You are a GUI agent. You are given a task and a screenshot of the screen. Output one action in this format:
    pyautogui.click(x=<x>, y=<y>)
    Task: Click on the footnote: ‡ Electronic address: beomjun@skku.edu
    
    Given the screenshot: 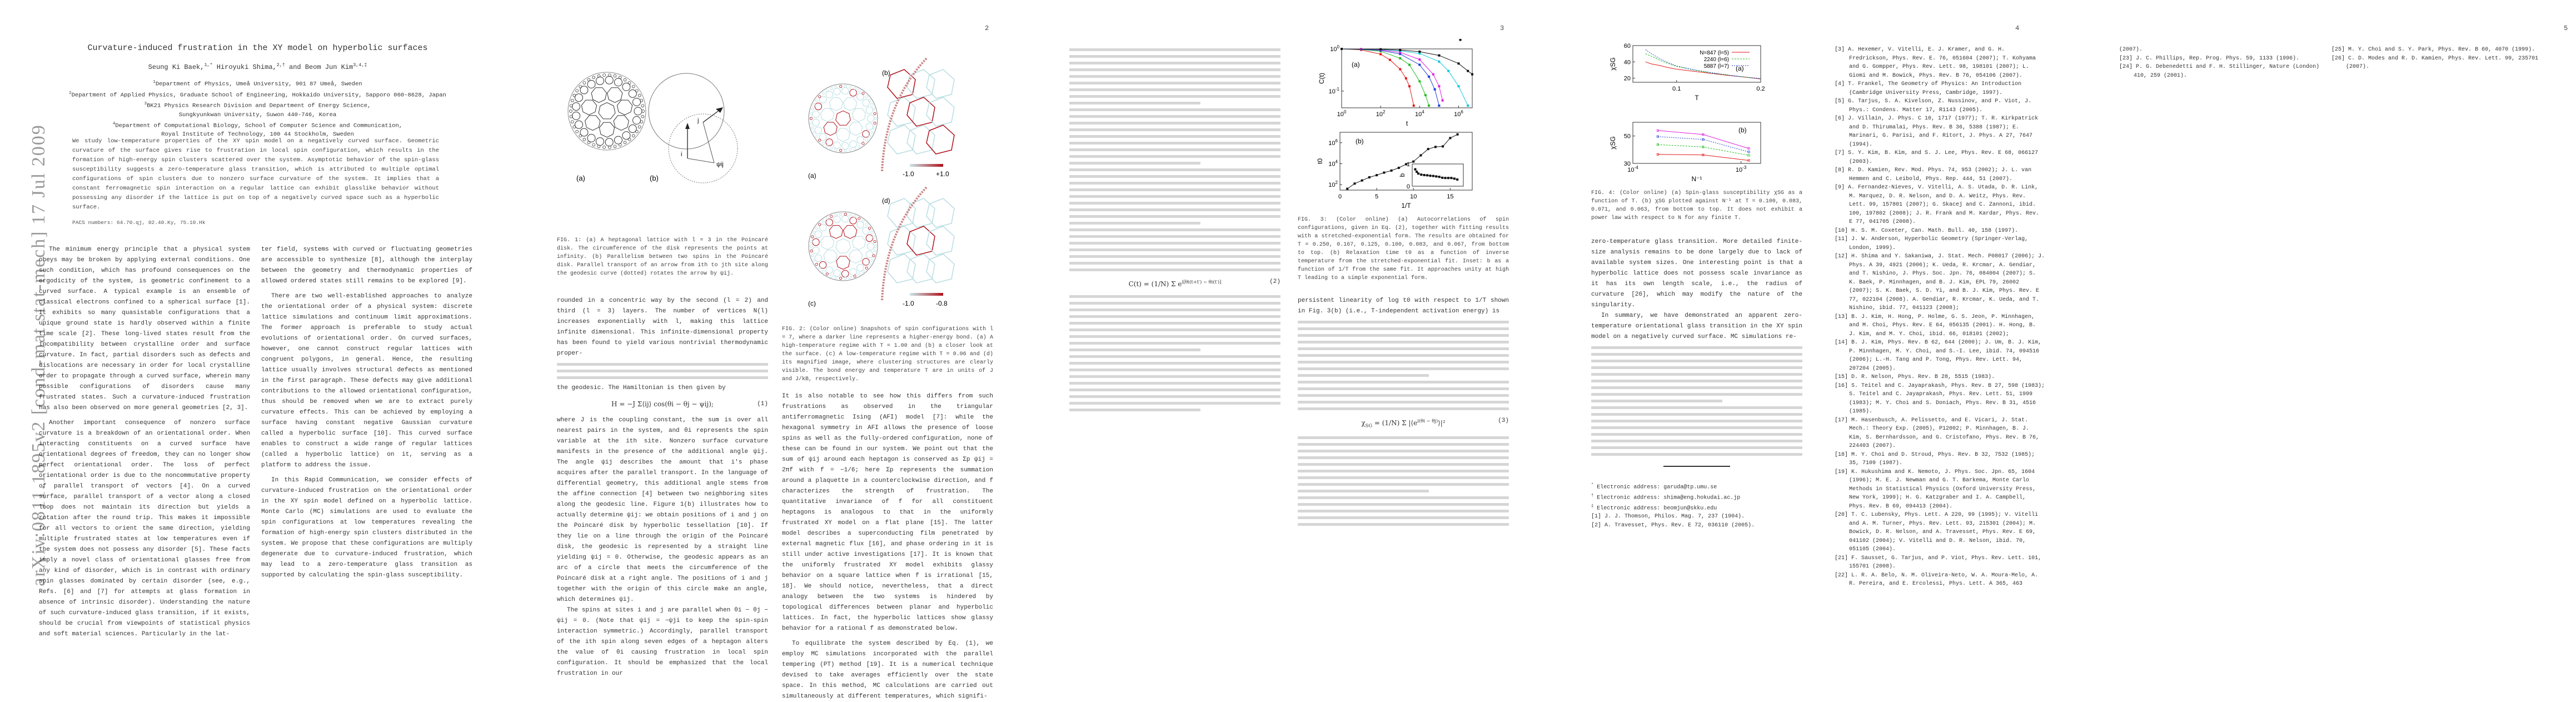 What is the action you would take?
    pyautogui.click(x=1696, y=507)
    